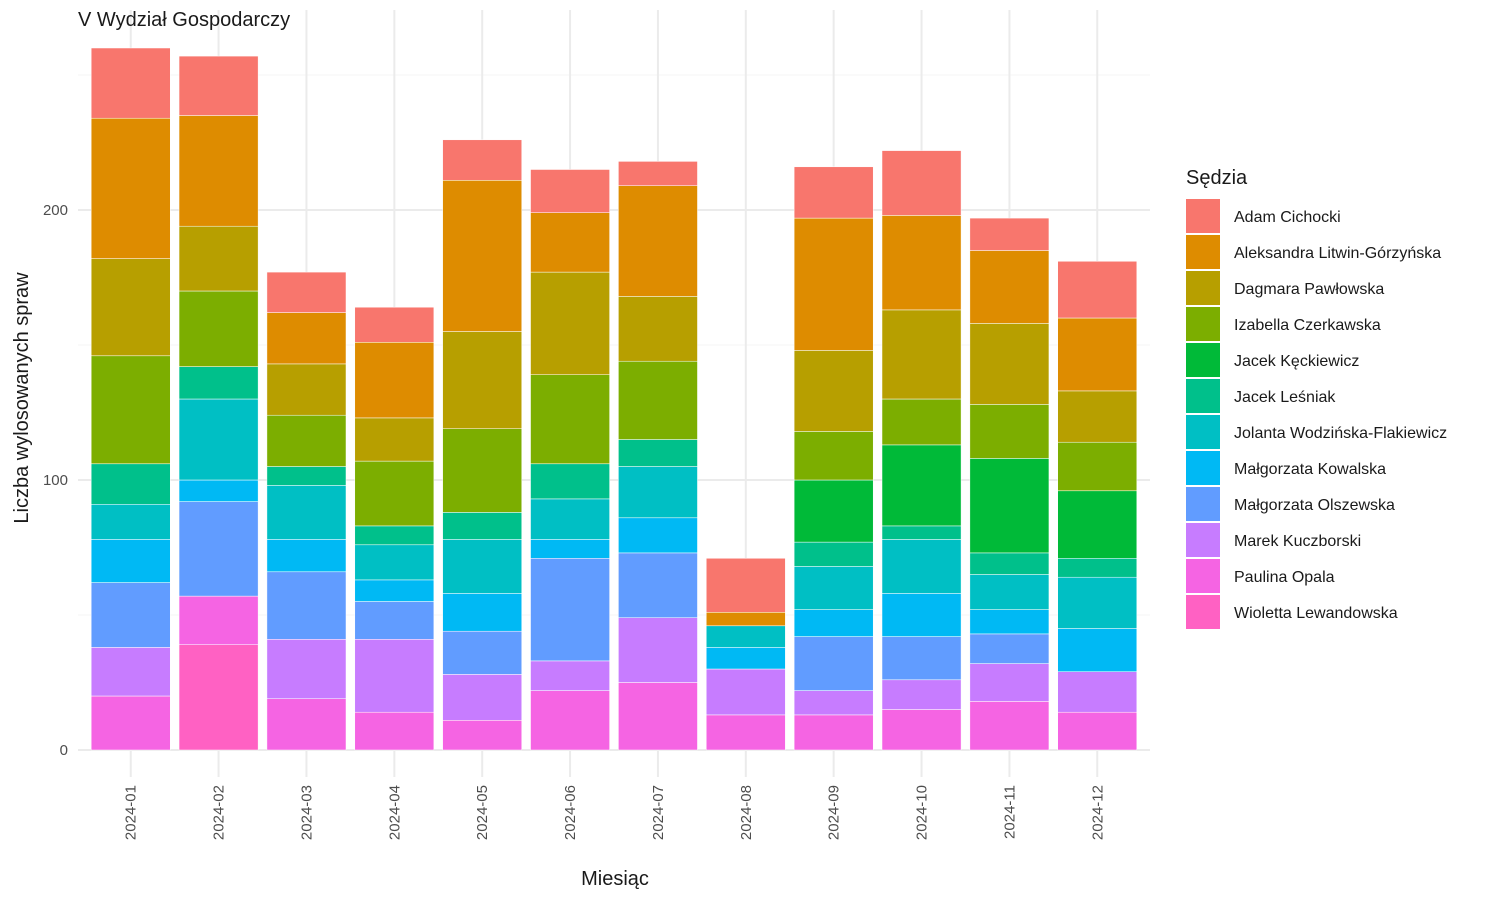 The image size is (1500, 900). I want to click on legend-label: Paulina Opala, so click(1284, 577).